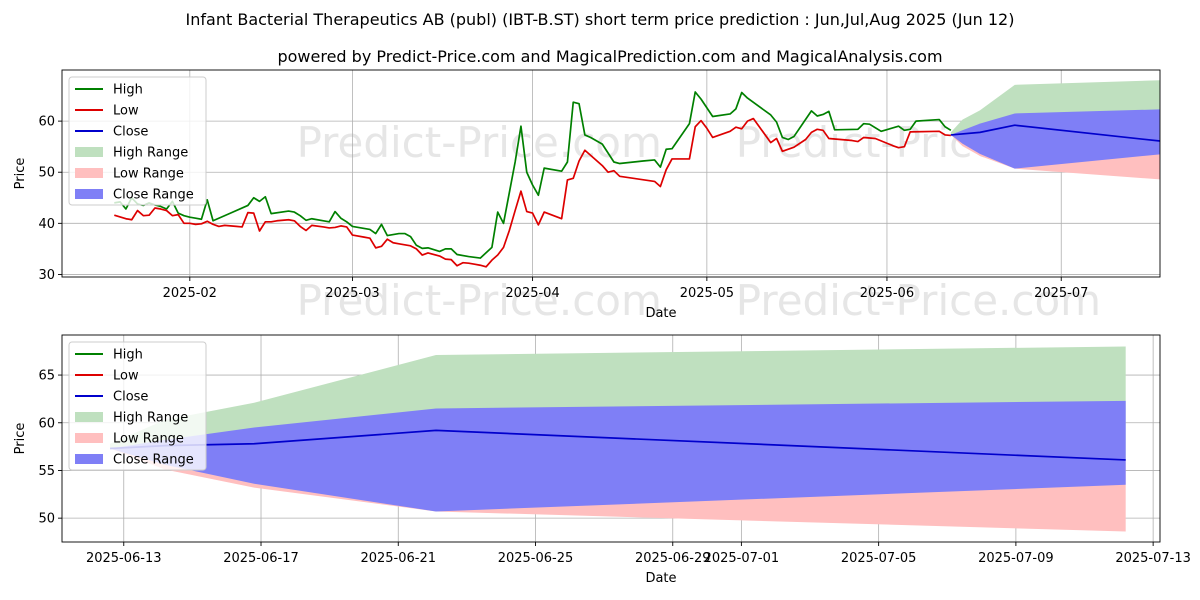  Describe the element at coordinates (1016, 558) in the screenshot. I see `x-tick-label: 2025-07-09` at that location.